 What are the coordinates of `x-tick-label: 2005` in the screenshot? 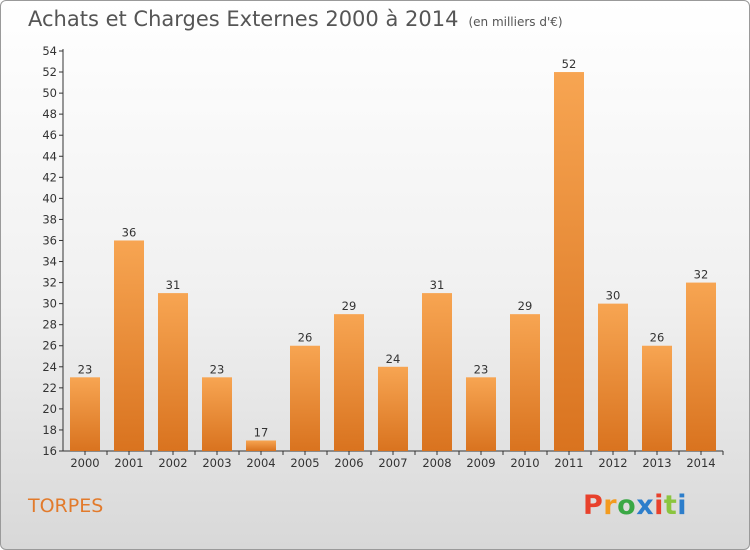 It's located at (304, 463).